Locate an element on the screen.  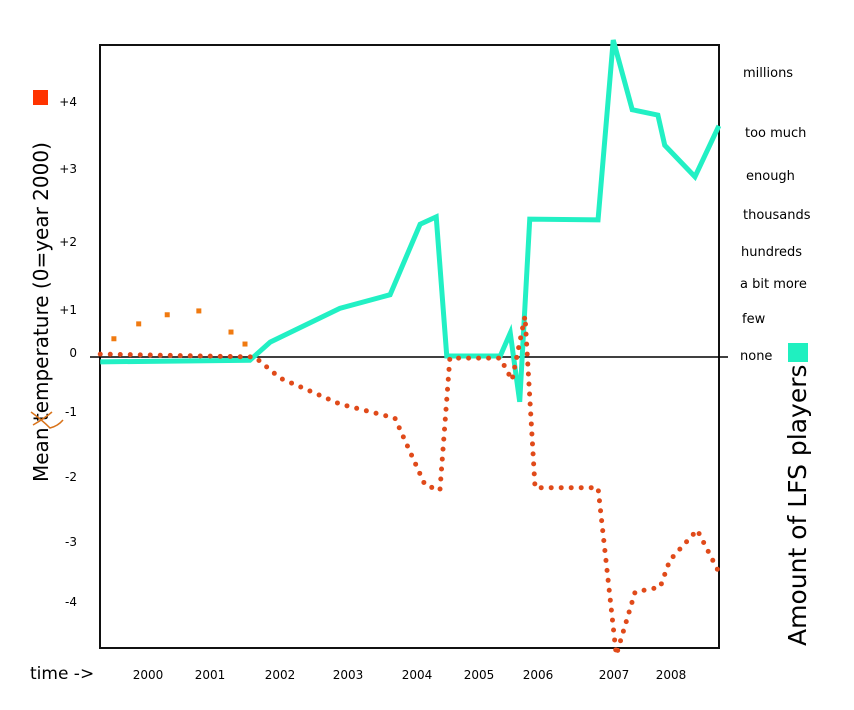
x-tick-label: 2006 is located at coordinates (538, 675).